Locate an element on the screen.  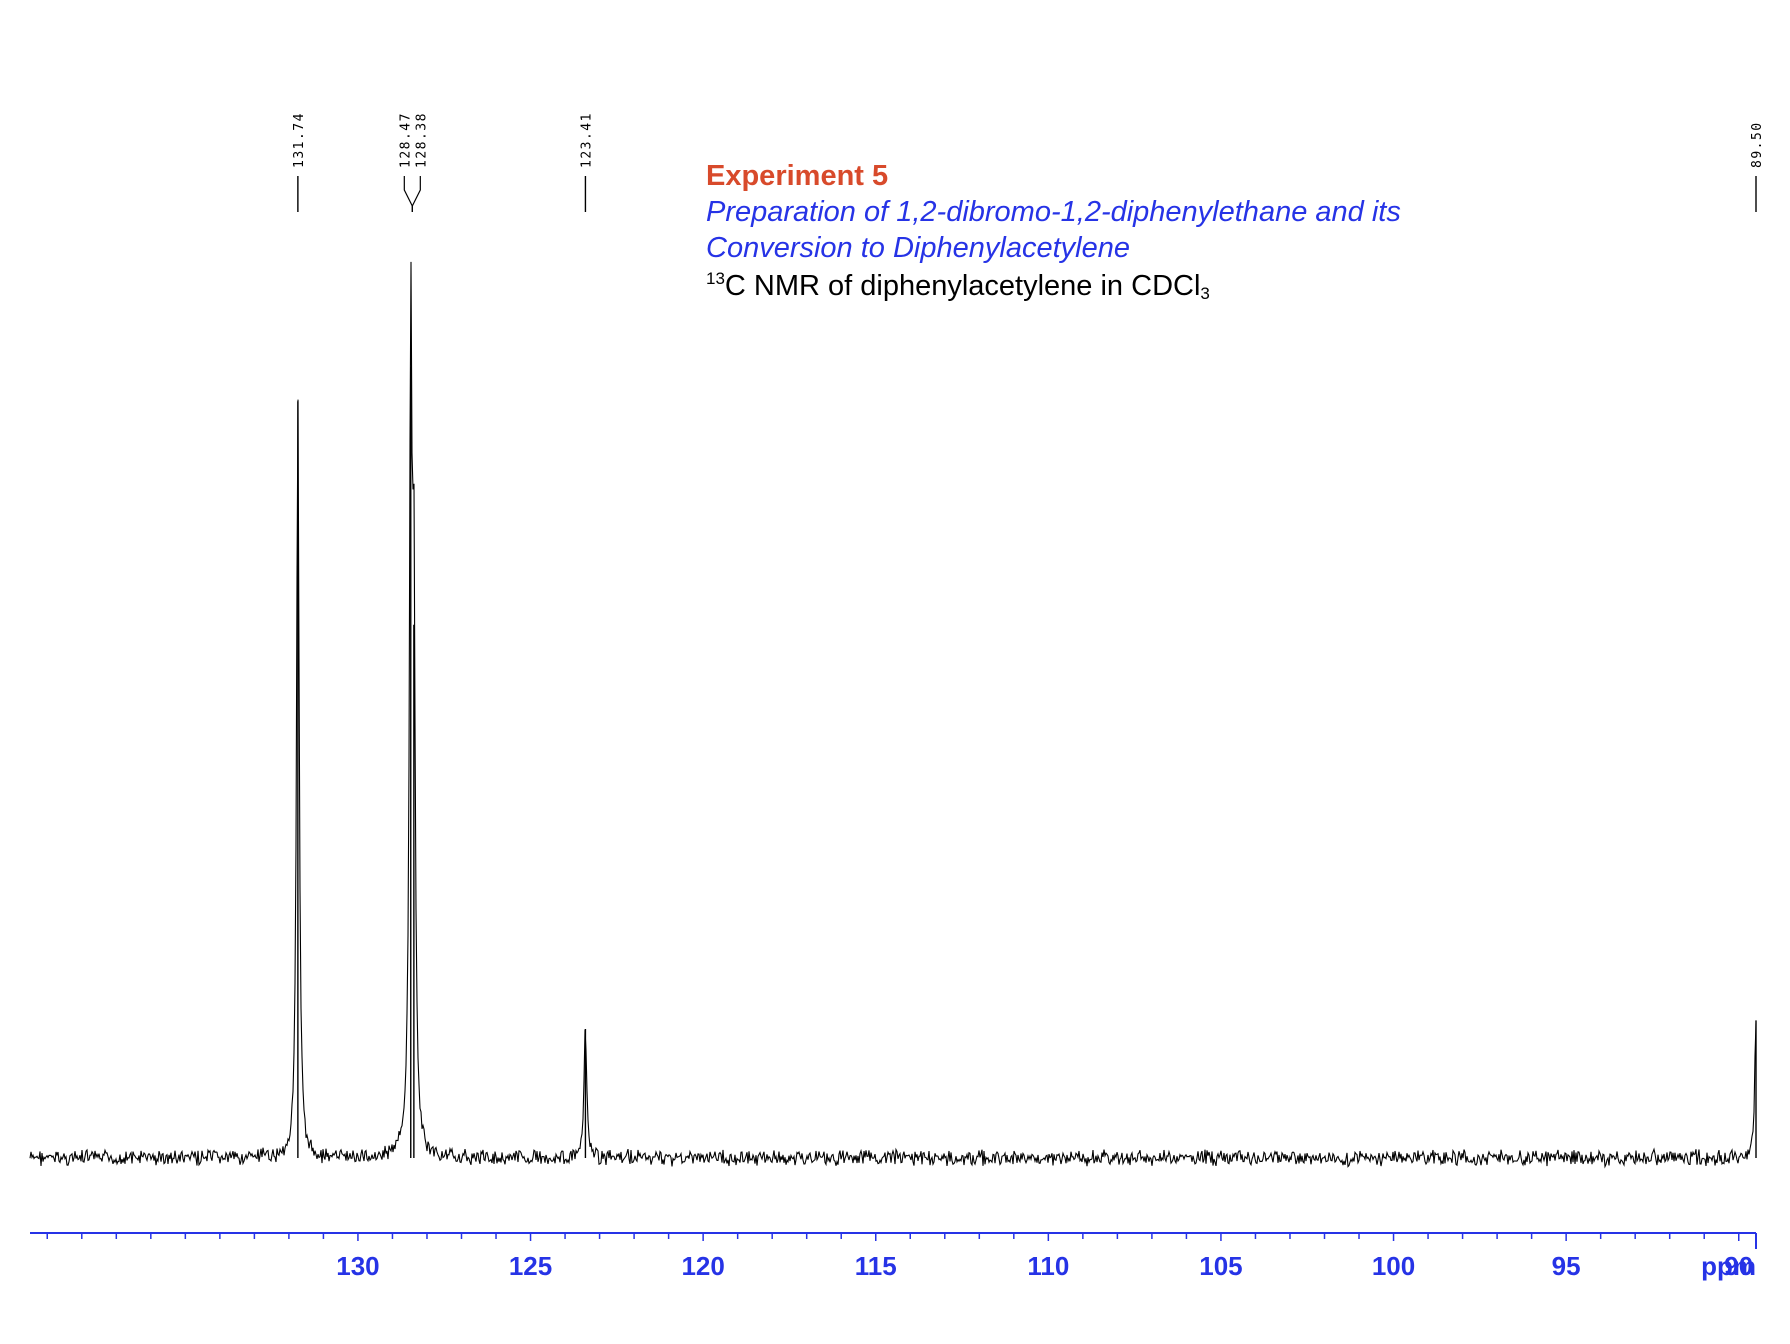
x-tick-label-130: 130 is located at coordinates (357, 1266).